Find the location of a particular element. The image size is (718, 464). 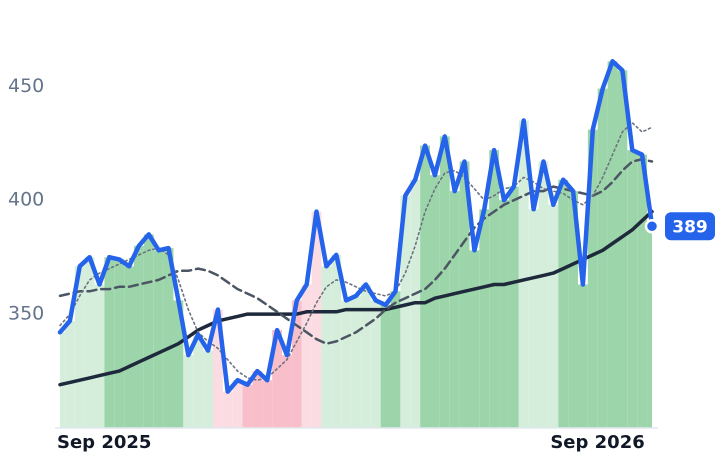

last-price-label: 389 is located at coordinates (690, 227).